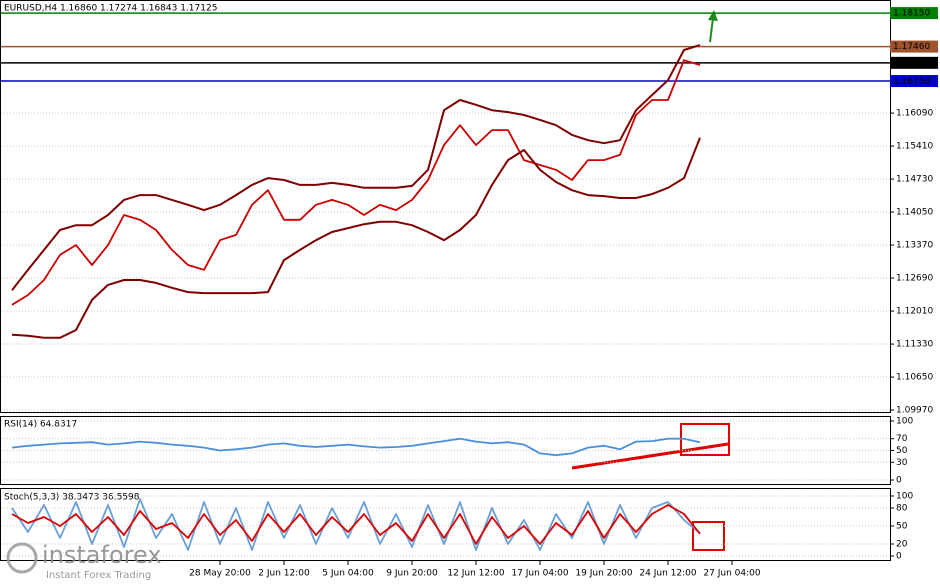 The height and width of the screenshot is (584, 940). What do you see at coordinates (914, 147) in the screenshot?
I see `y-tick-label: 1.15410` at bounding box center [914, 147].